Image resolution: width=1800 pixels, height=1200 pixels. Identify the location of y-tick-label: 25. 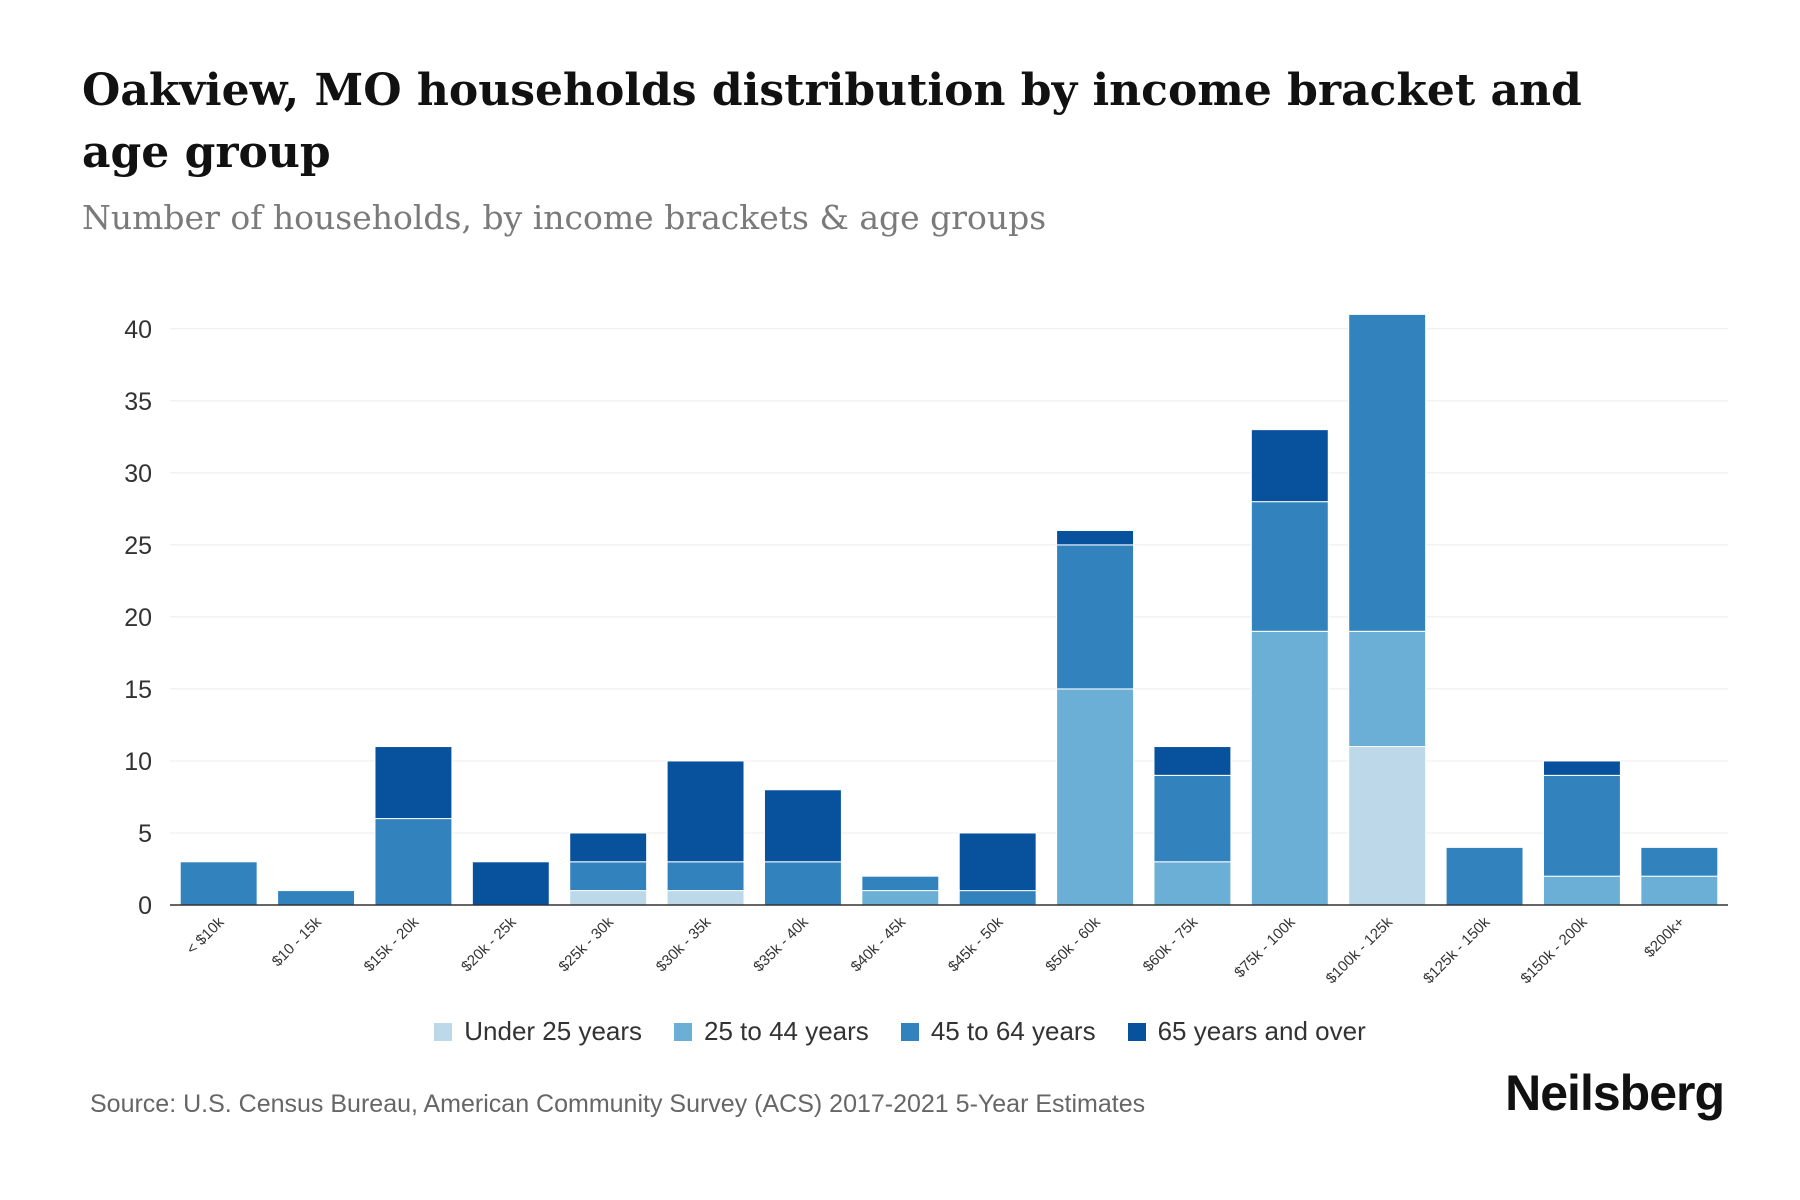
(138, 546).